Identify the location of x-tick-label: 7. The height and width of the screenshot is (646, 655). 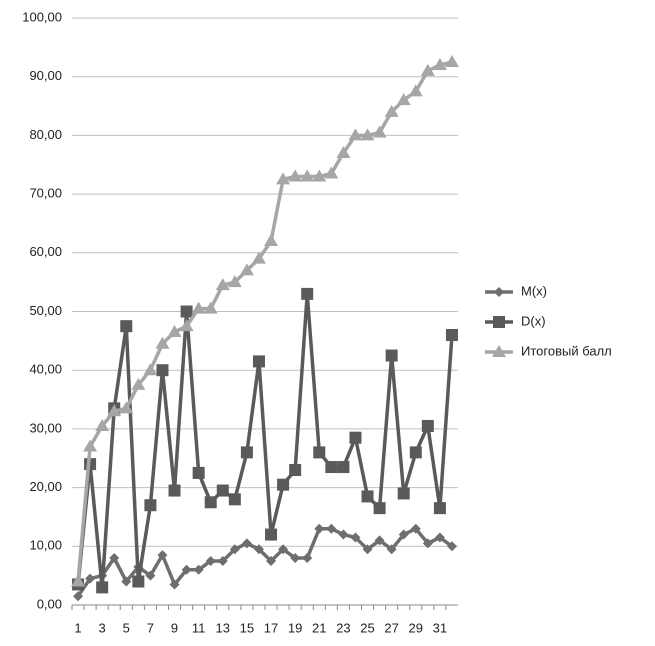
(150, 627).